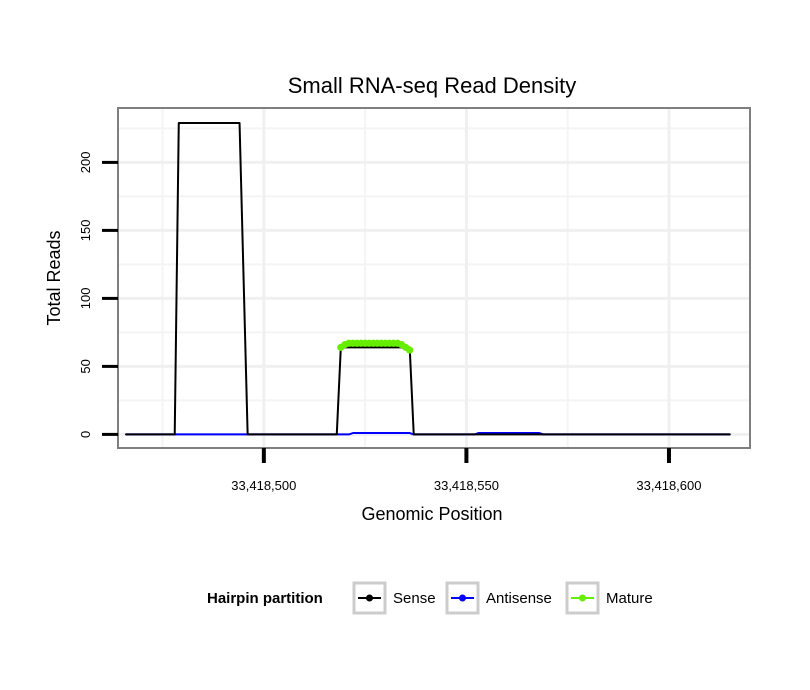  I want to click on y-tick-label: 200, so click(85, 163).